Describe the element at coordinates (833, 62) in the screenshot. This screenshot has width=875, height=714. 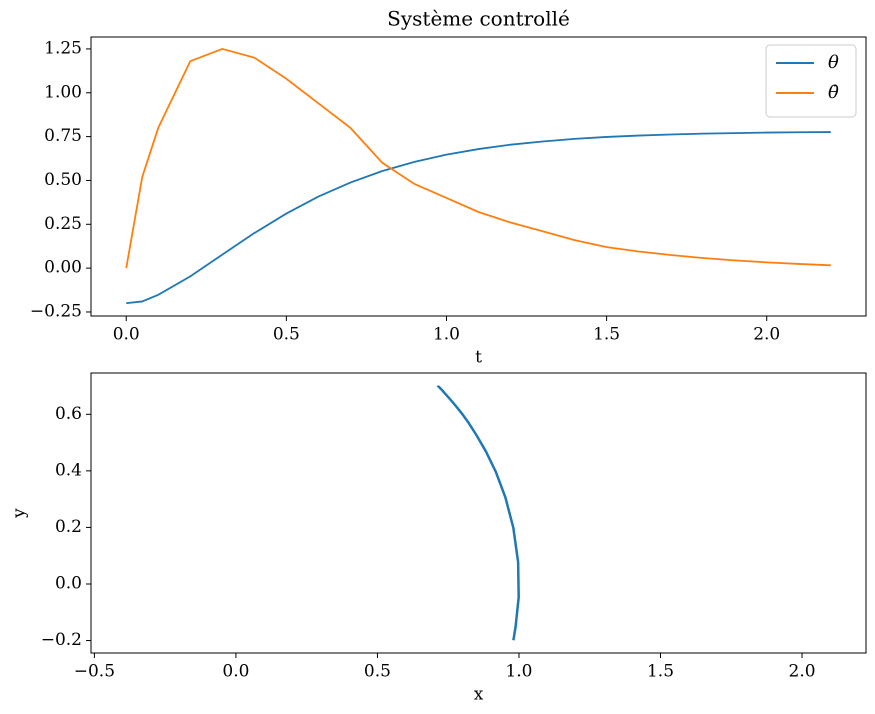
I see `legend-label: θ` at that location.